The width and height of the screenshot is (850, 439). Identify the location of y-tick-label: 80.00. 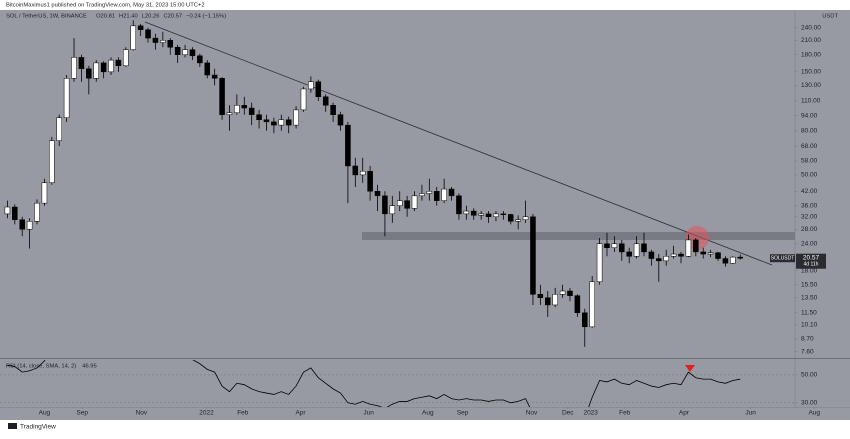
(809, 131).